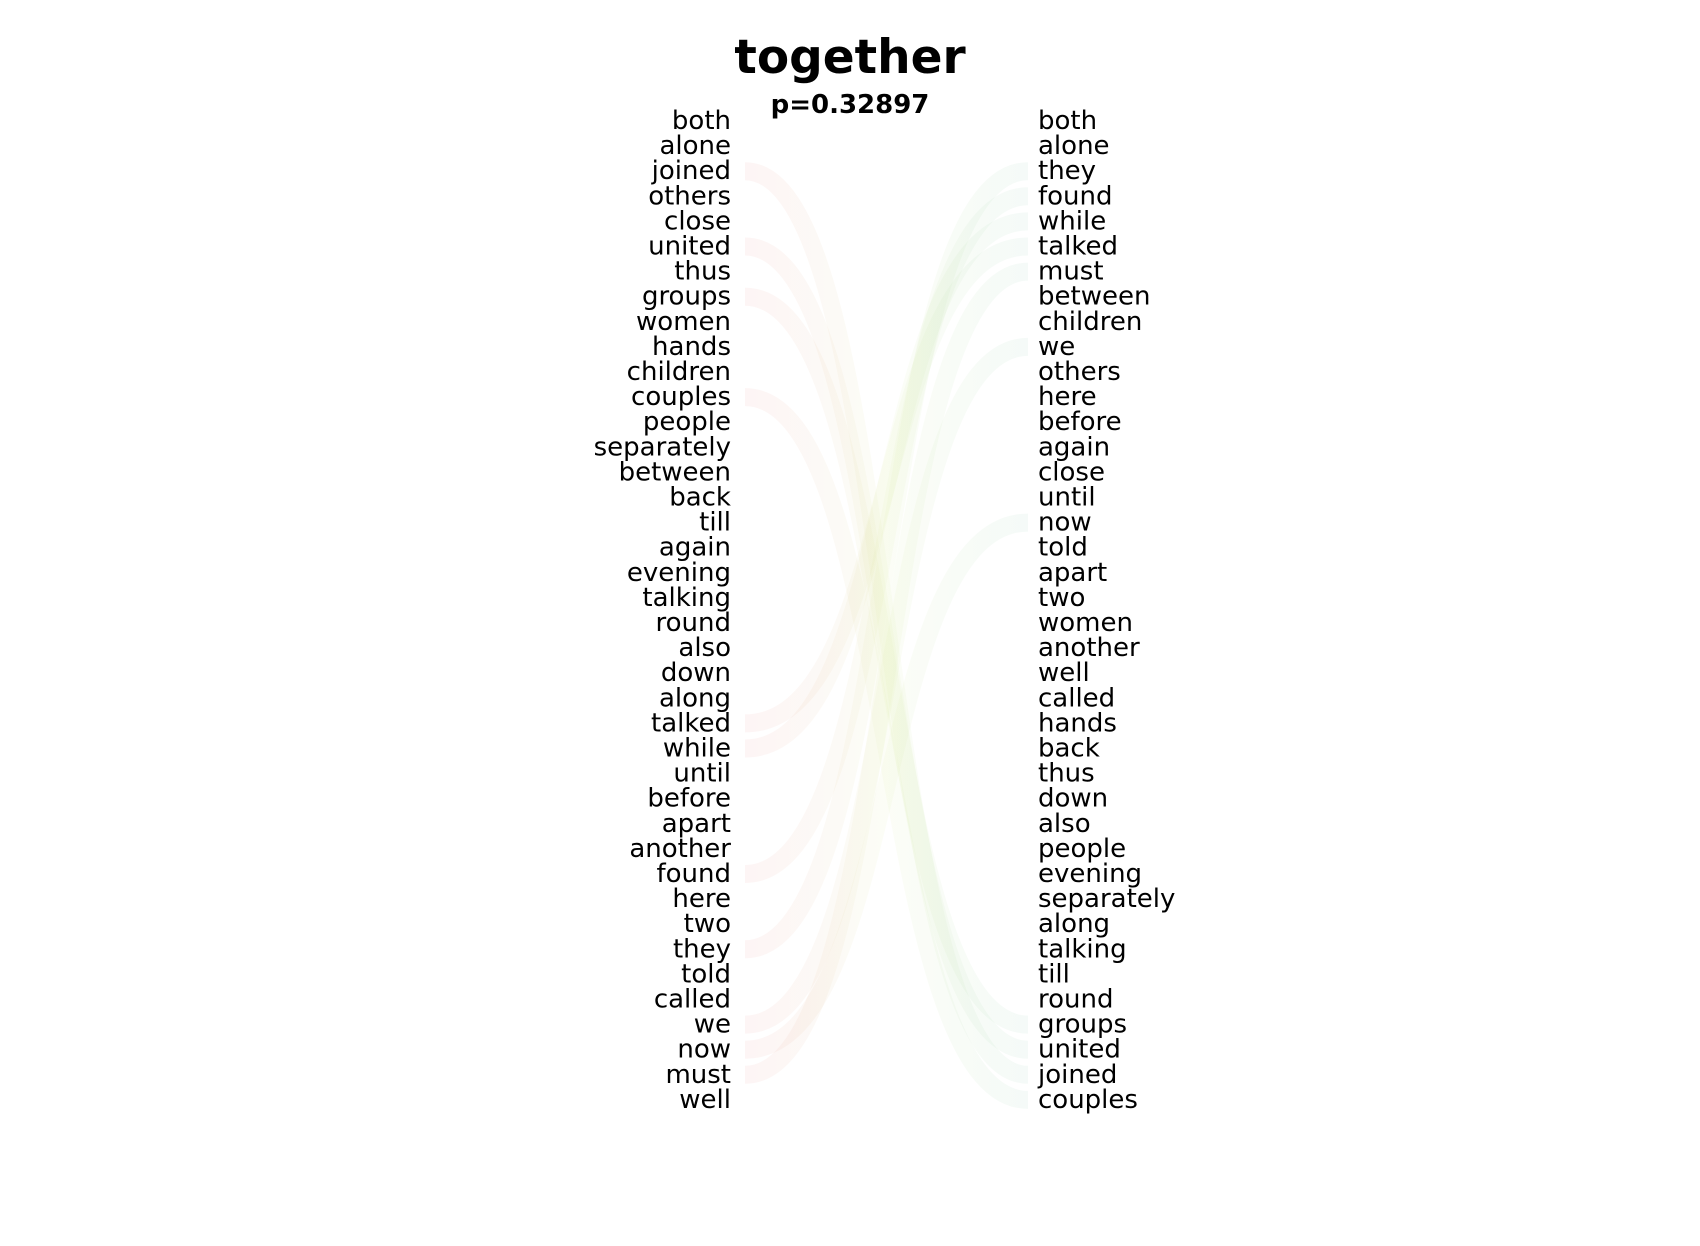 The width and height of the screenshot is (1700, 1246). Describe the element at coordinates (1075, 196) in the screenshot. I see `right-word-found: found` at that location.